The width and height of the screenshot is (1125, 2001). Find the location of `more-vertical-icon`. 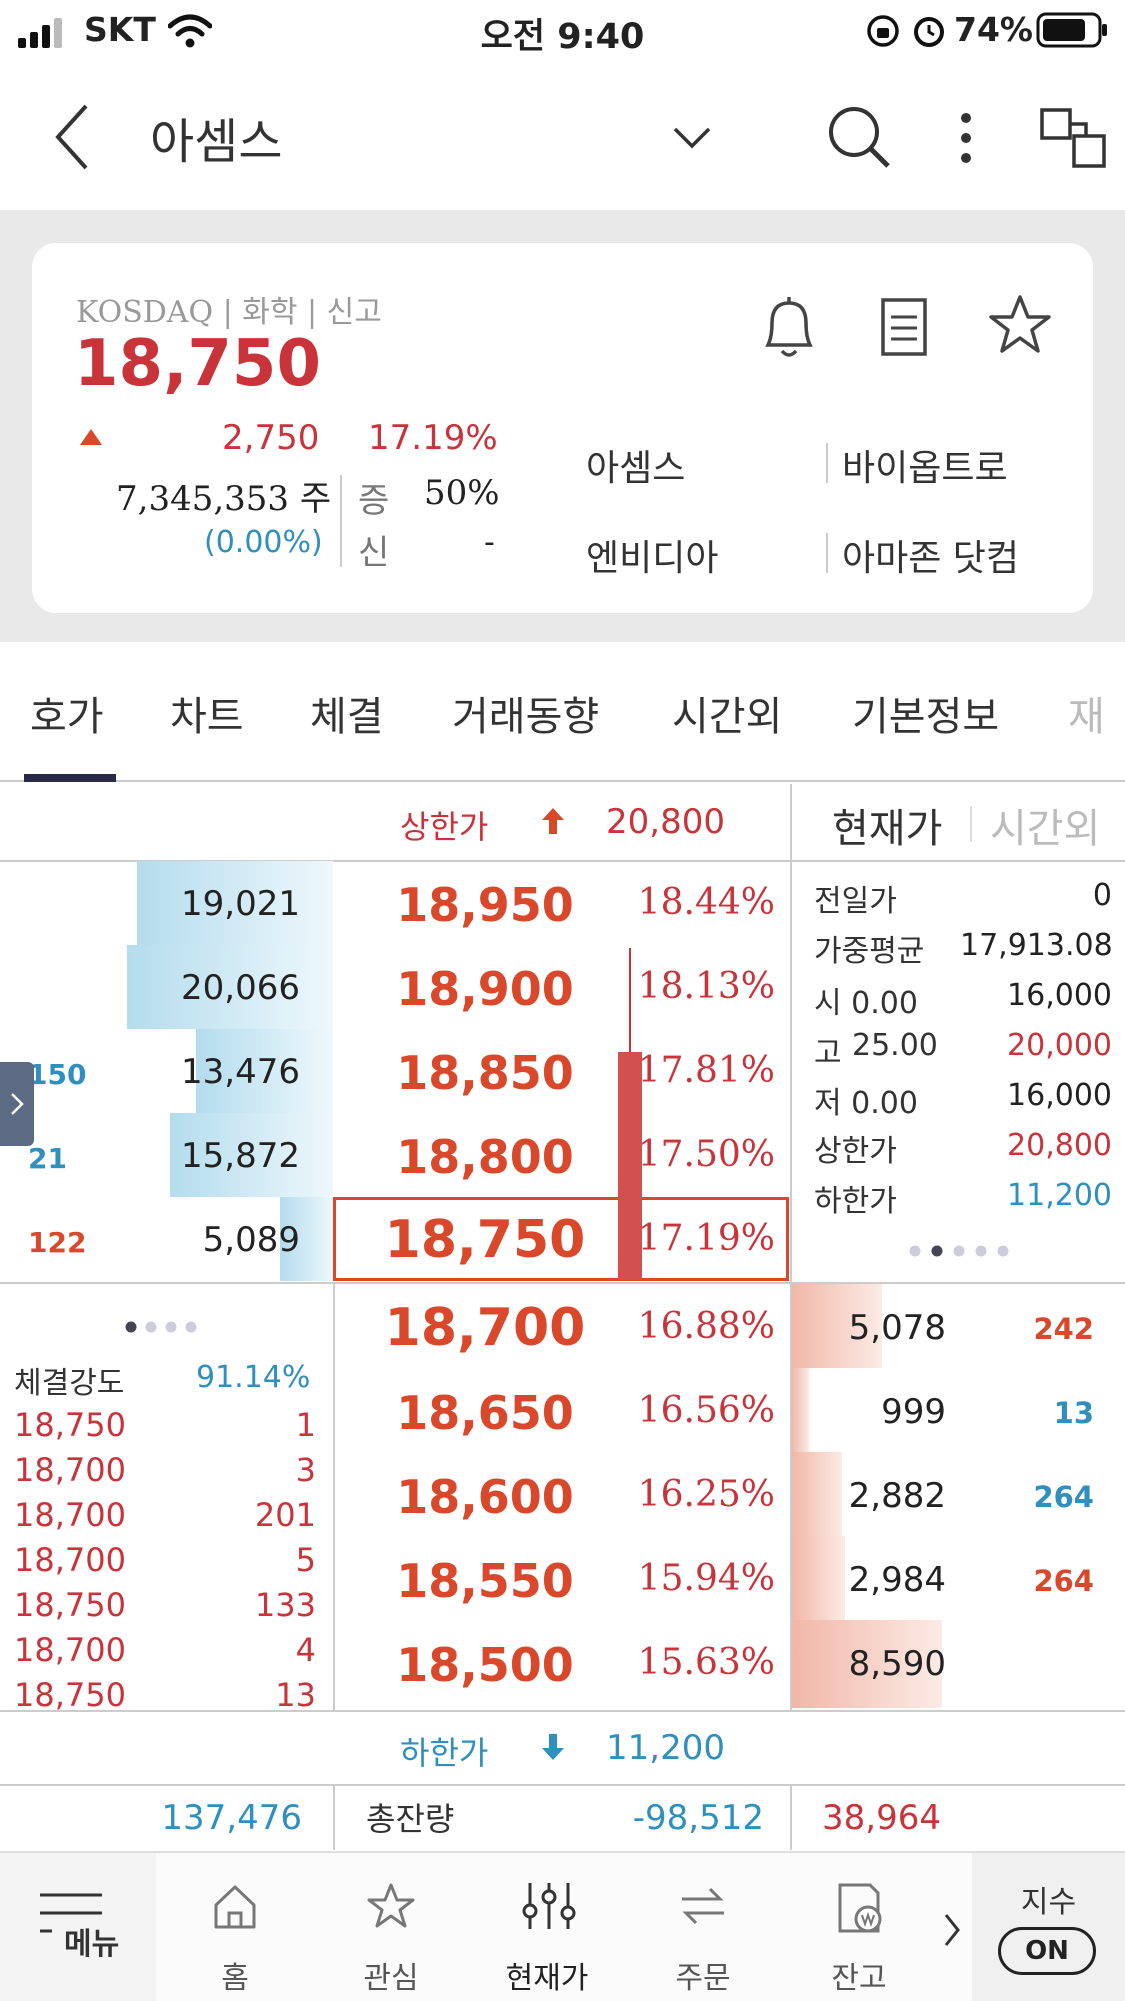

more-vertical-icon is located at coordinates (966, 138).